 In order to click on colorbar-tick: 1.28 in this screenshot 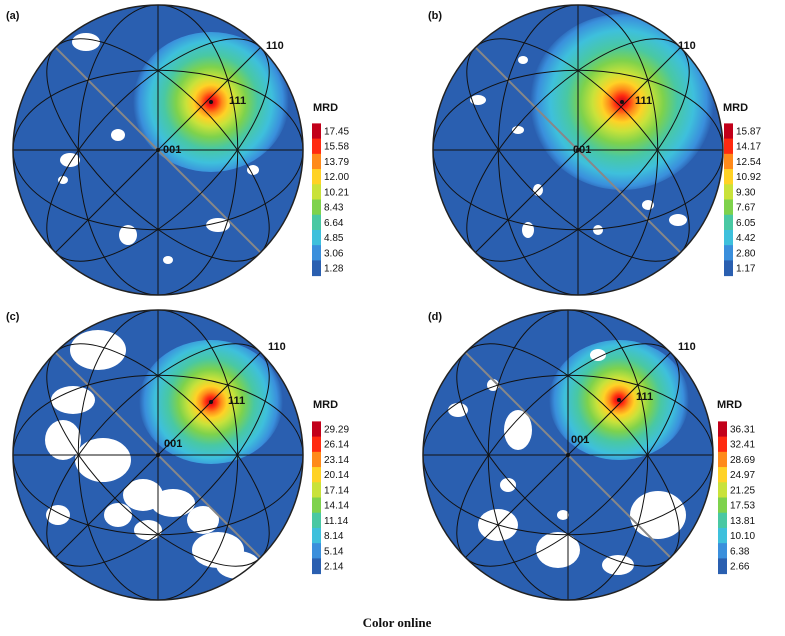, I will do `click(334, 269)`.